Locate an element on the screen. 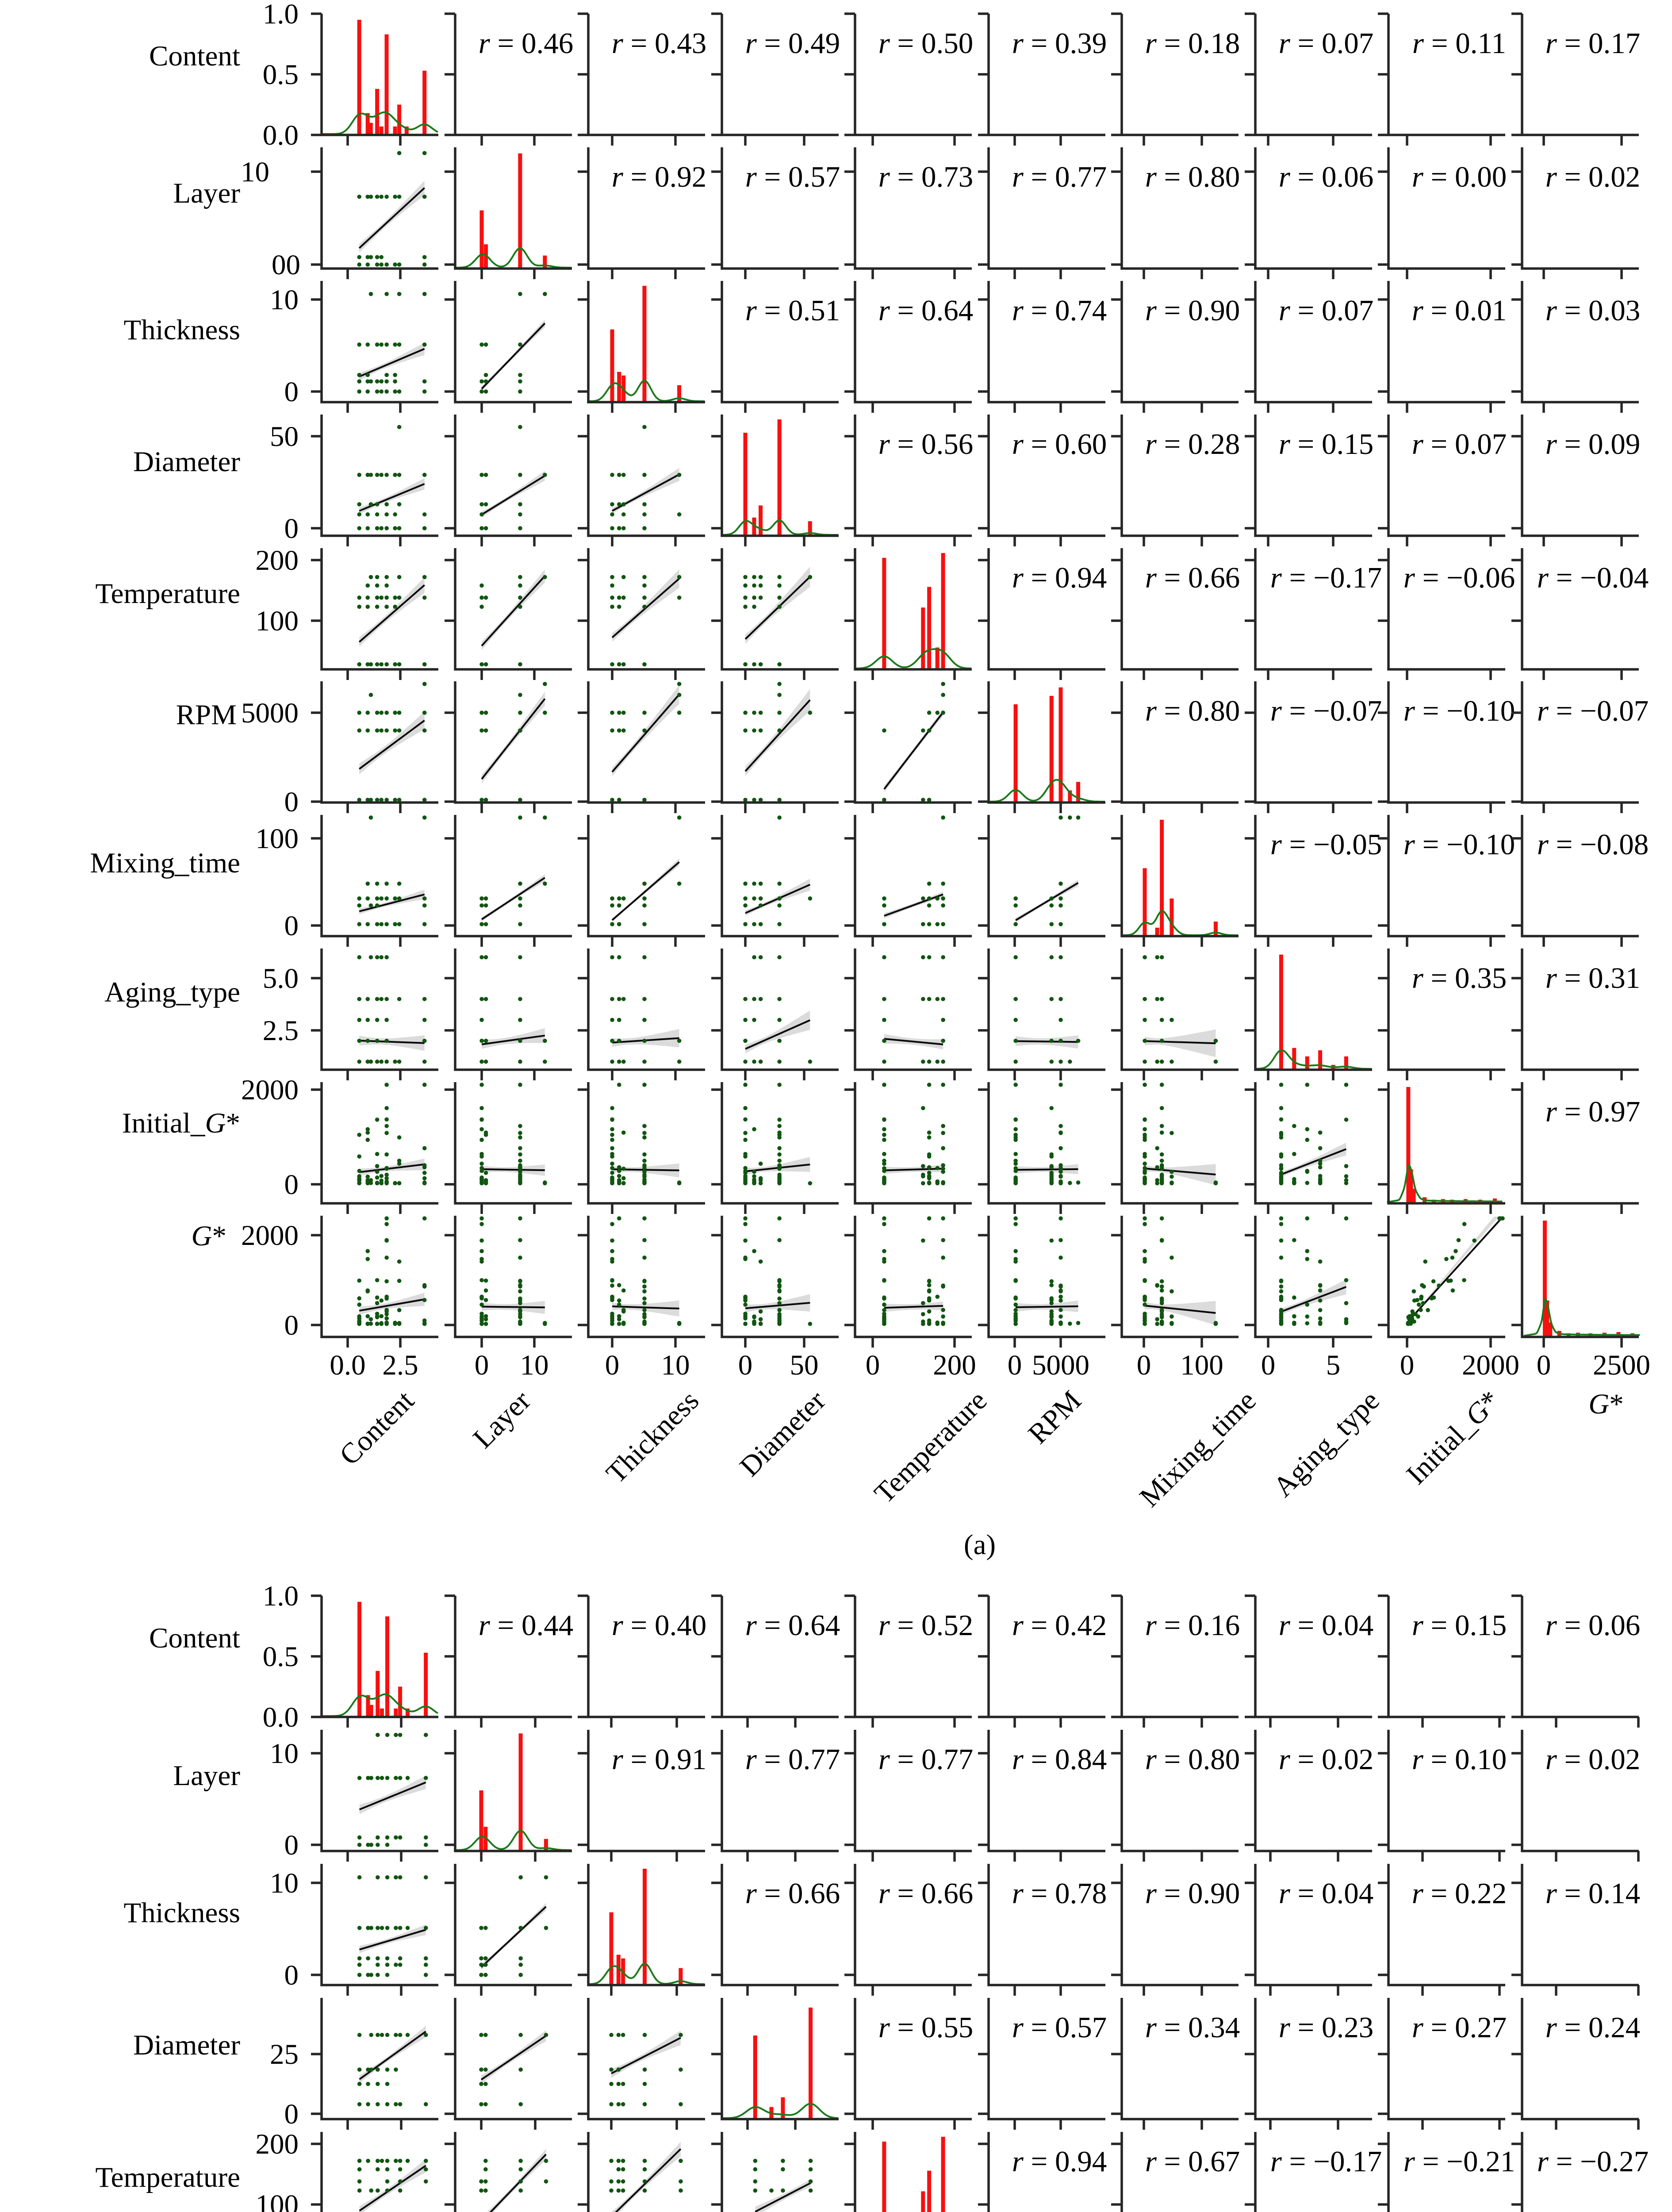 Image resolution: width=1672 pixels, height=2212 pixels. svg-text: r = 0.60 is located at coordinates (1059, 445).